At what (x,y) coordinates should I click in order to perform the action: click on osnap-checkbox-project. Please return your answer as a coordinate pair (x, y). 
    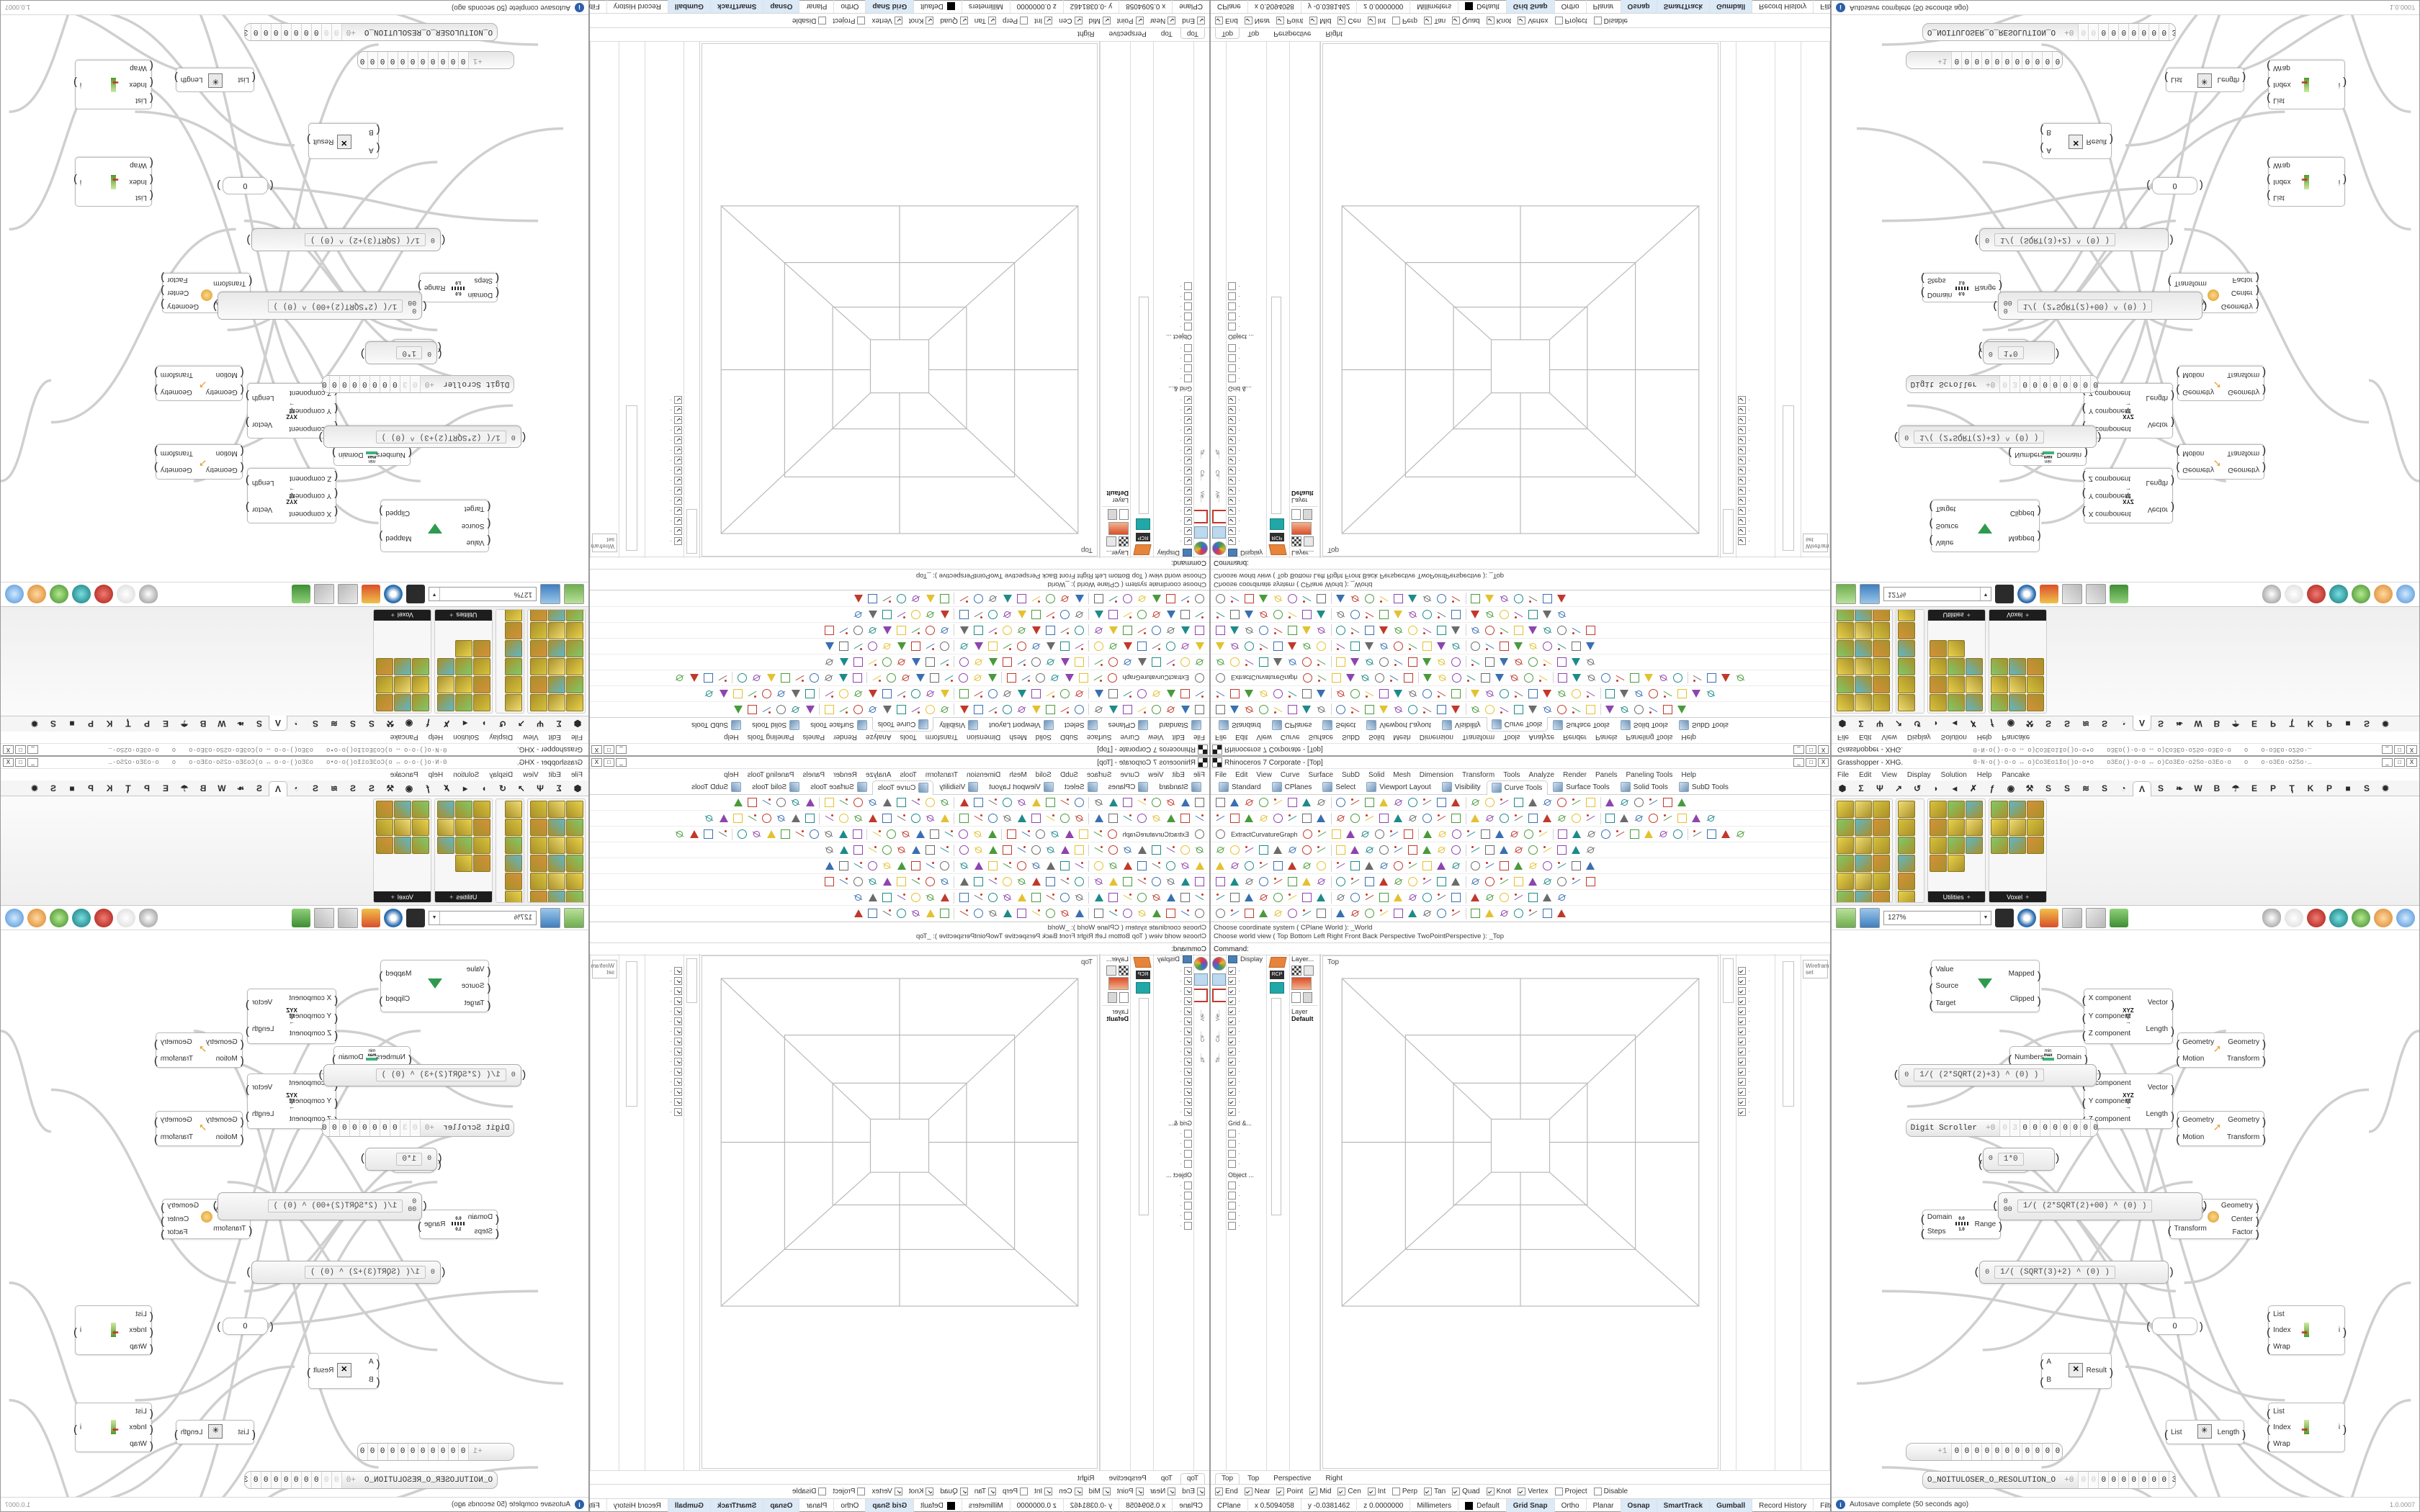
    Looking at the image, I should click on (861, 1491).